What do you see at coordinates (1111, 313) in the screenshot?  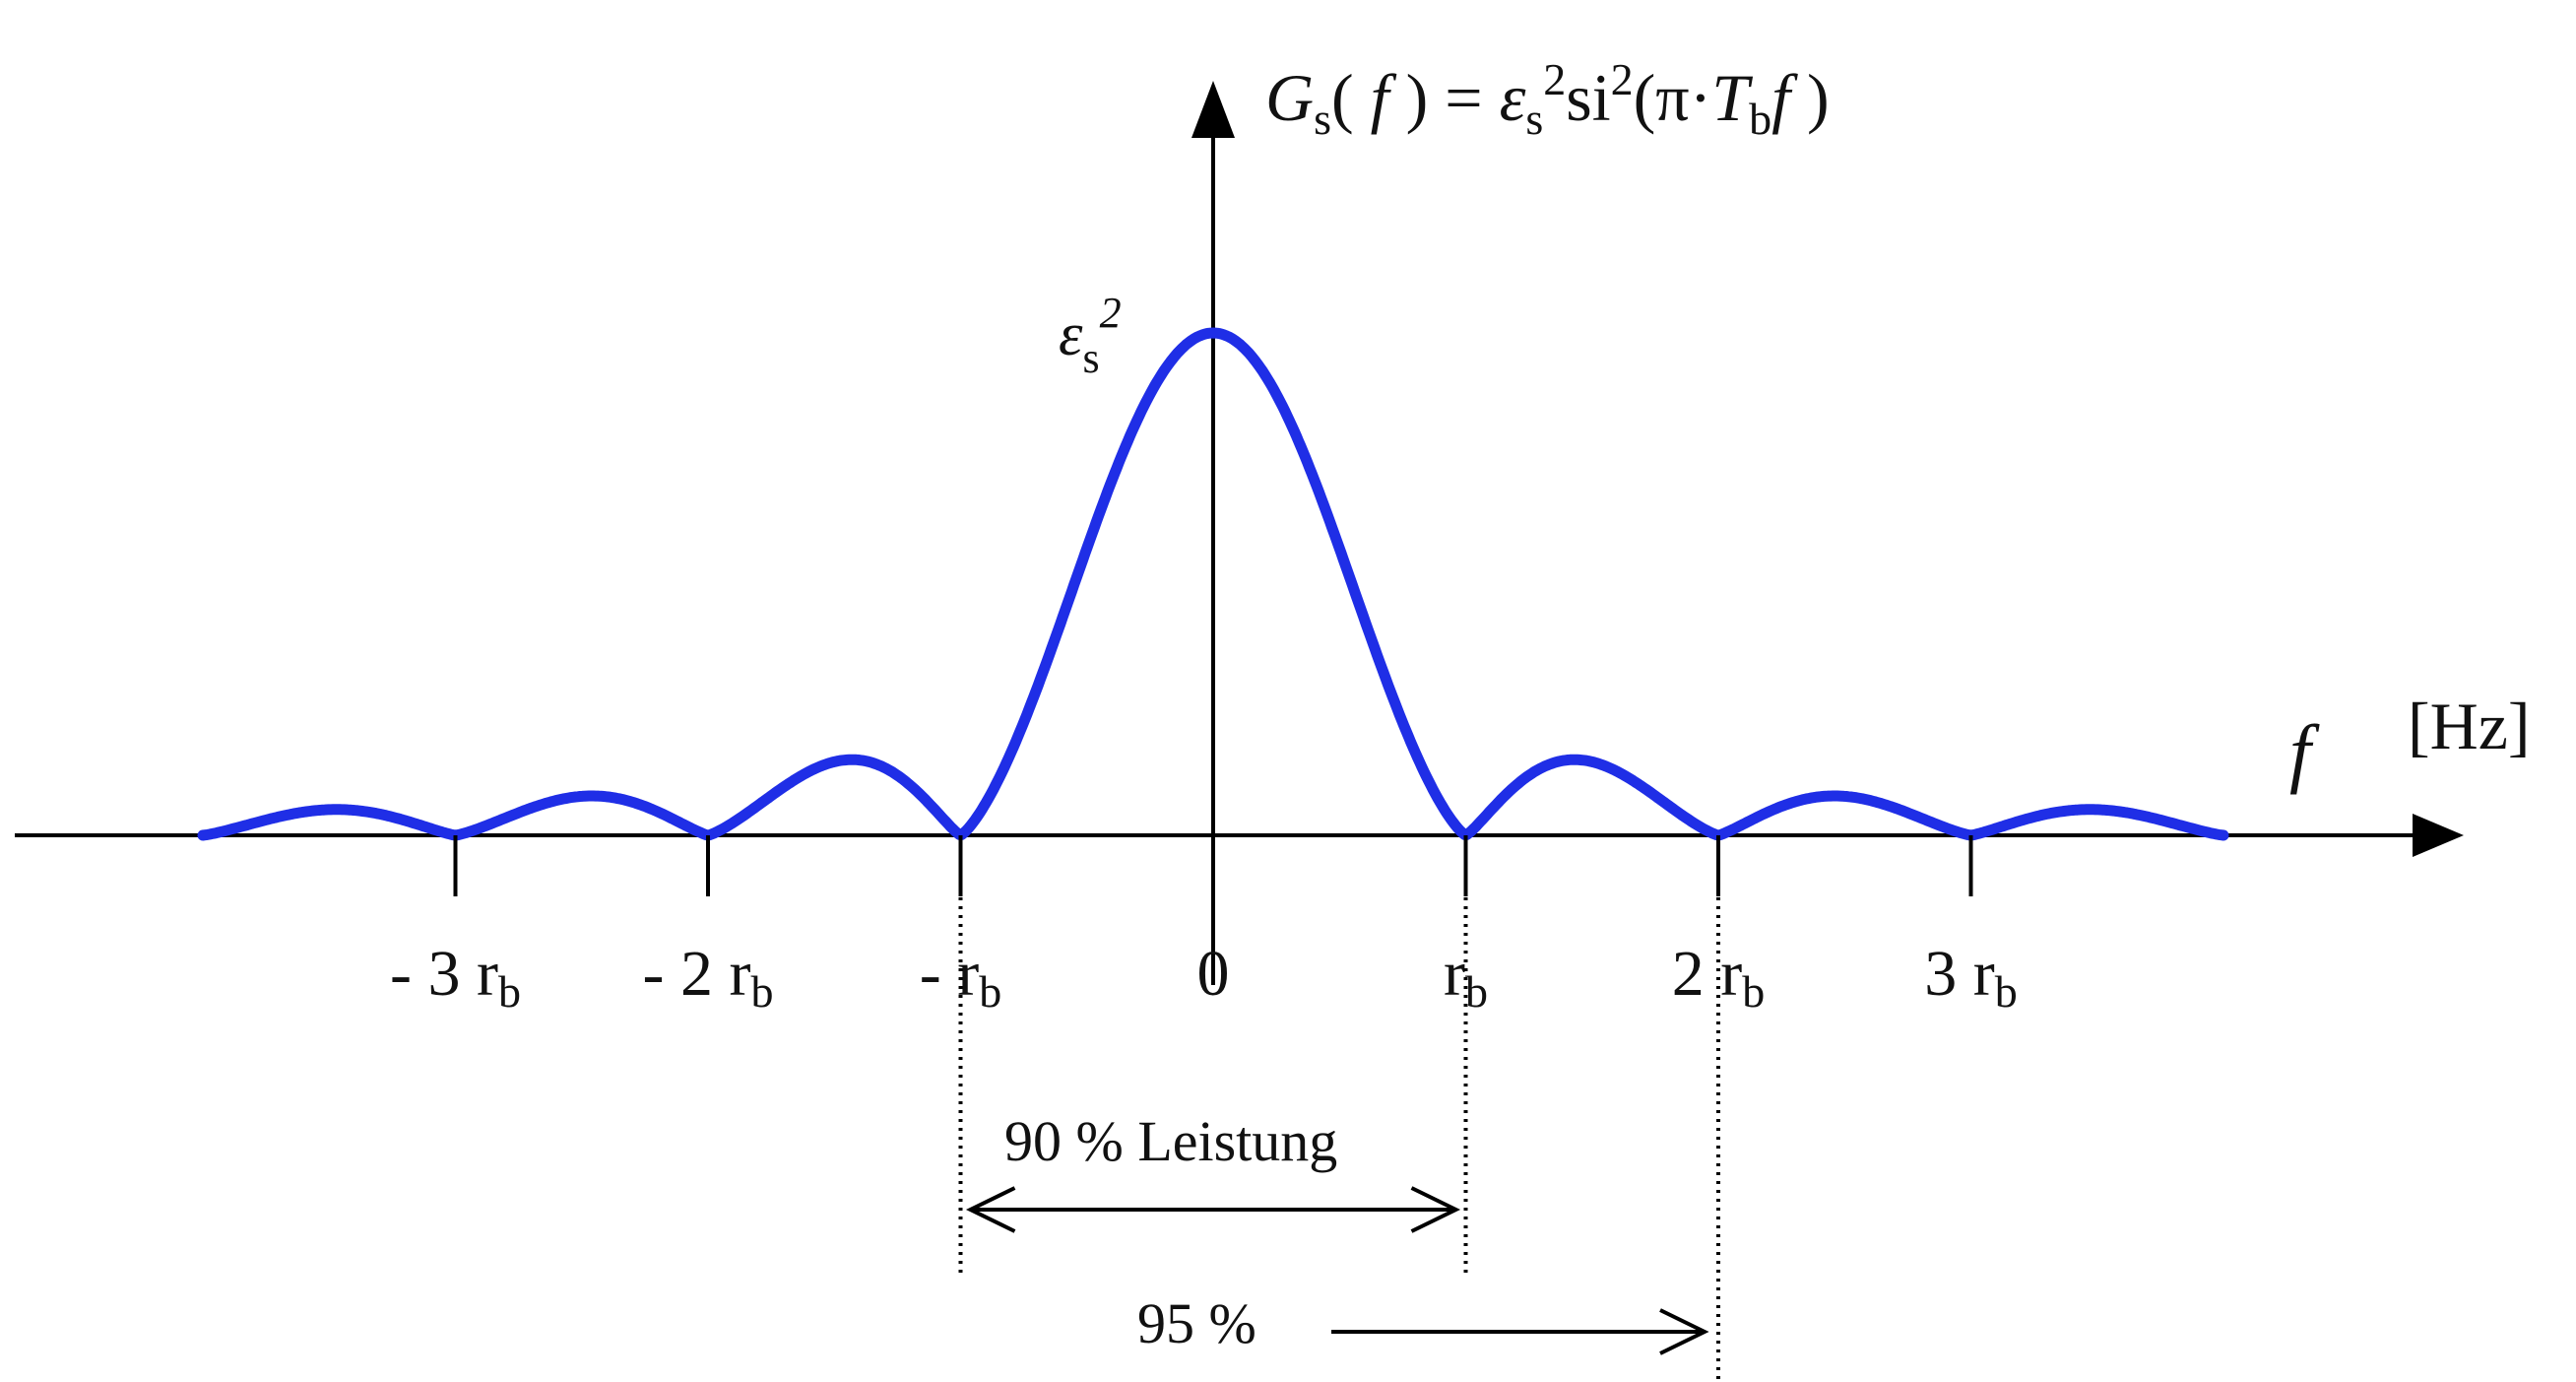 I see `peak-sup: 2` at bounding box center [1111, 313].